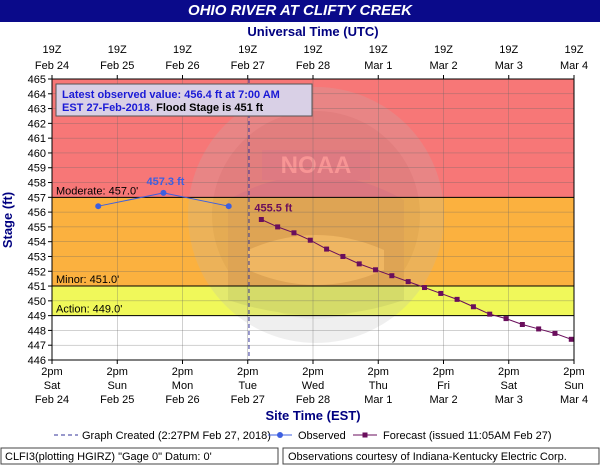  What do you see at coordinates (37, 243) in the screenshot?
I see `y-tick-label: 454` at bounding box center [37, 243].